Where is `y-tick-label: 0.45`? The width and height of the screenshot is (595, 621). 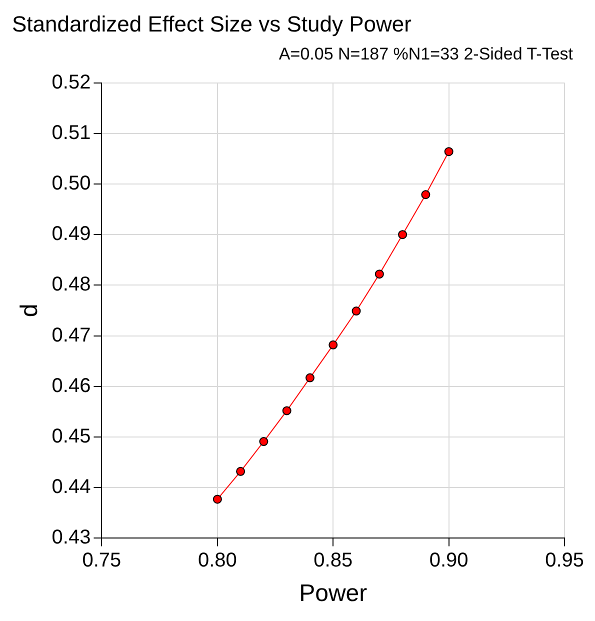
y-tick-label: 0.45 is located at coordinates (71, 437).